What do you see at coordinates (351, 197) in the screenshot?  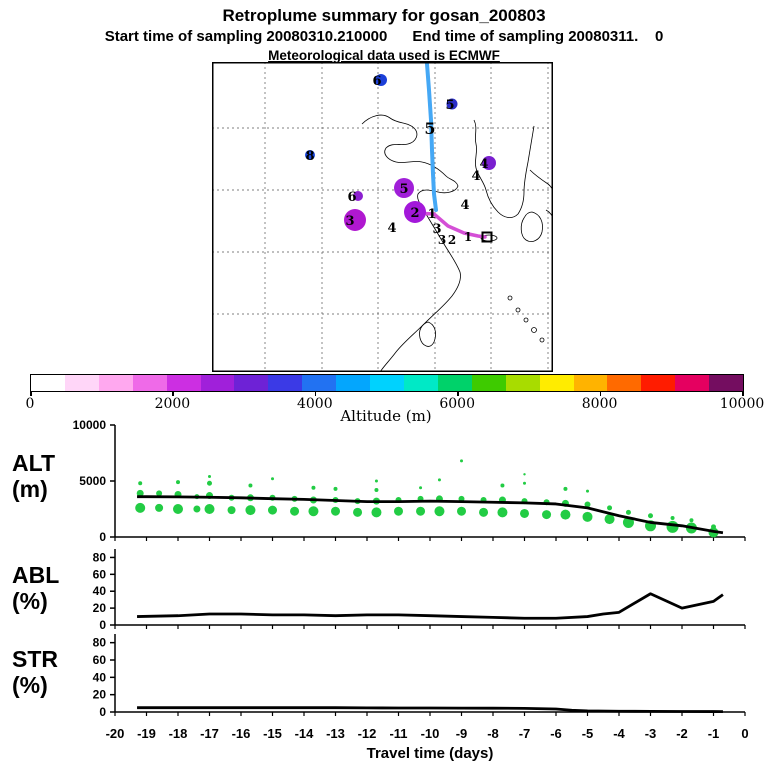 I see `plume-marker-label: 6` at bounding box center [351, 197].